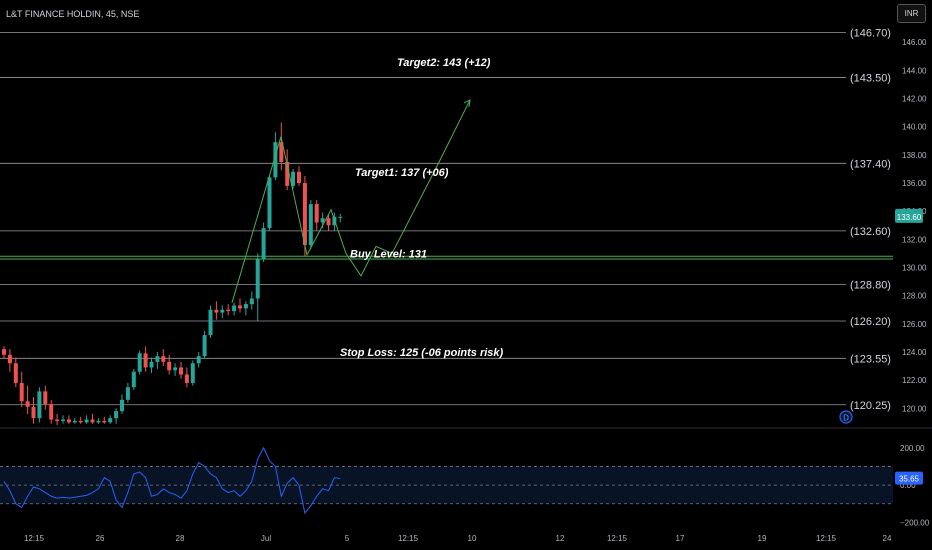 Image resolution: width=932 pixels, height=550 pixels. I want to click on time-tick-label: 28, so click(180, 538).